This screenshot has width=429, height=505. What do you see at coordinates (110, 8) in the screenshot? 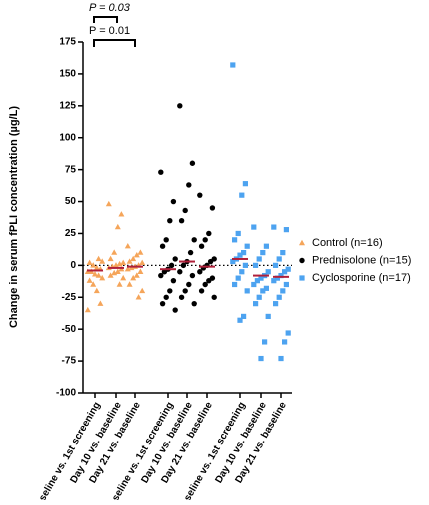
I see `annotation: P = 0.03` at bounding box center [110, 8].